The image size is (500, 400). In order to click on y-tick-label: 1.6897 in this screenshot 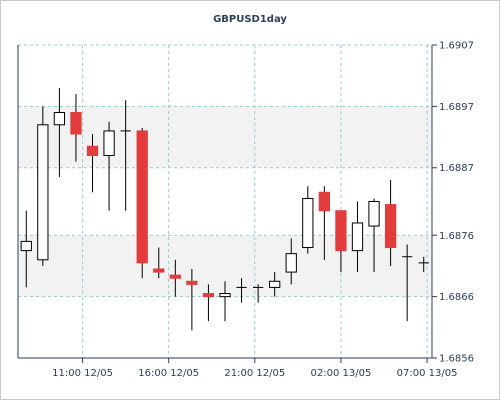, I will do `click(456, 107)`.